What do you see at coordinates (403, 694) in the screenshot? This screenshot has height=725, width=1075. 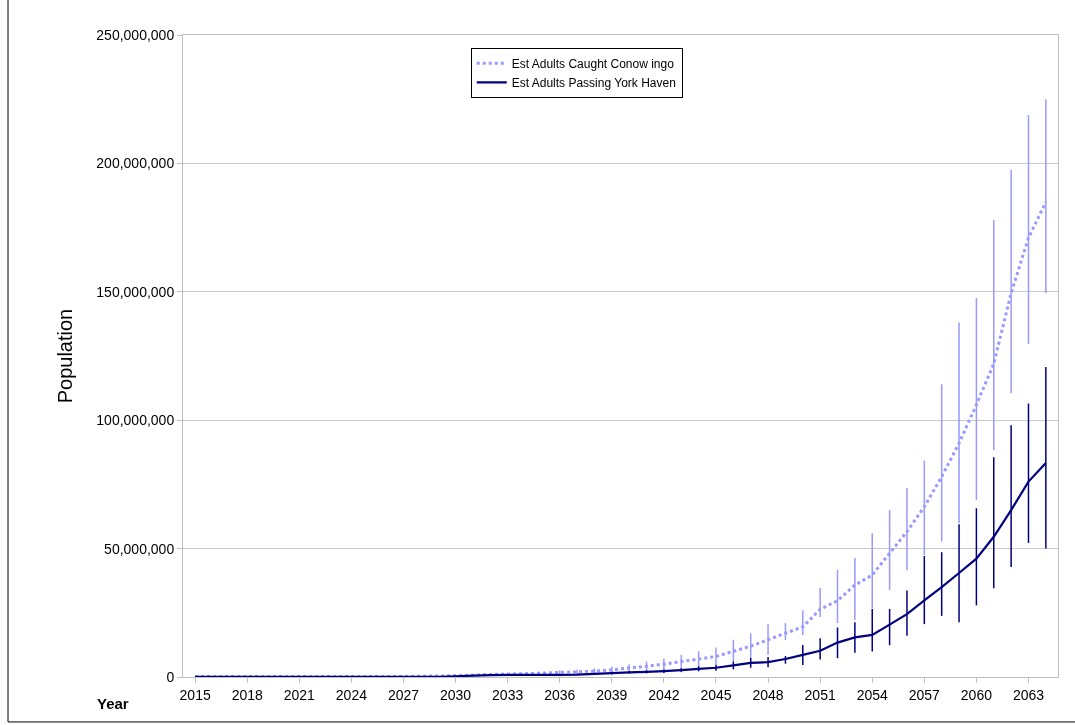 I see `x-tick-label: 2027` at bounding box center [403, 694].